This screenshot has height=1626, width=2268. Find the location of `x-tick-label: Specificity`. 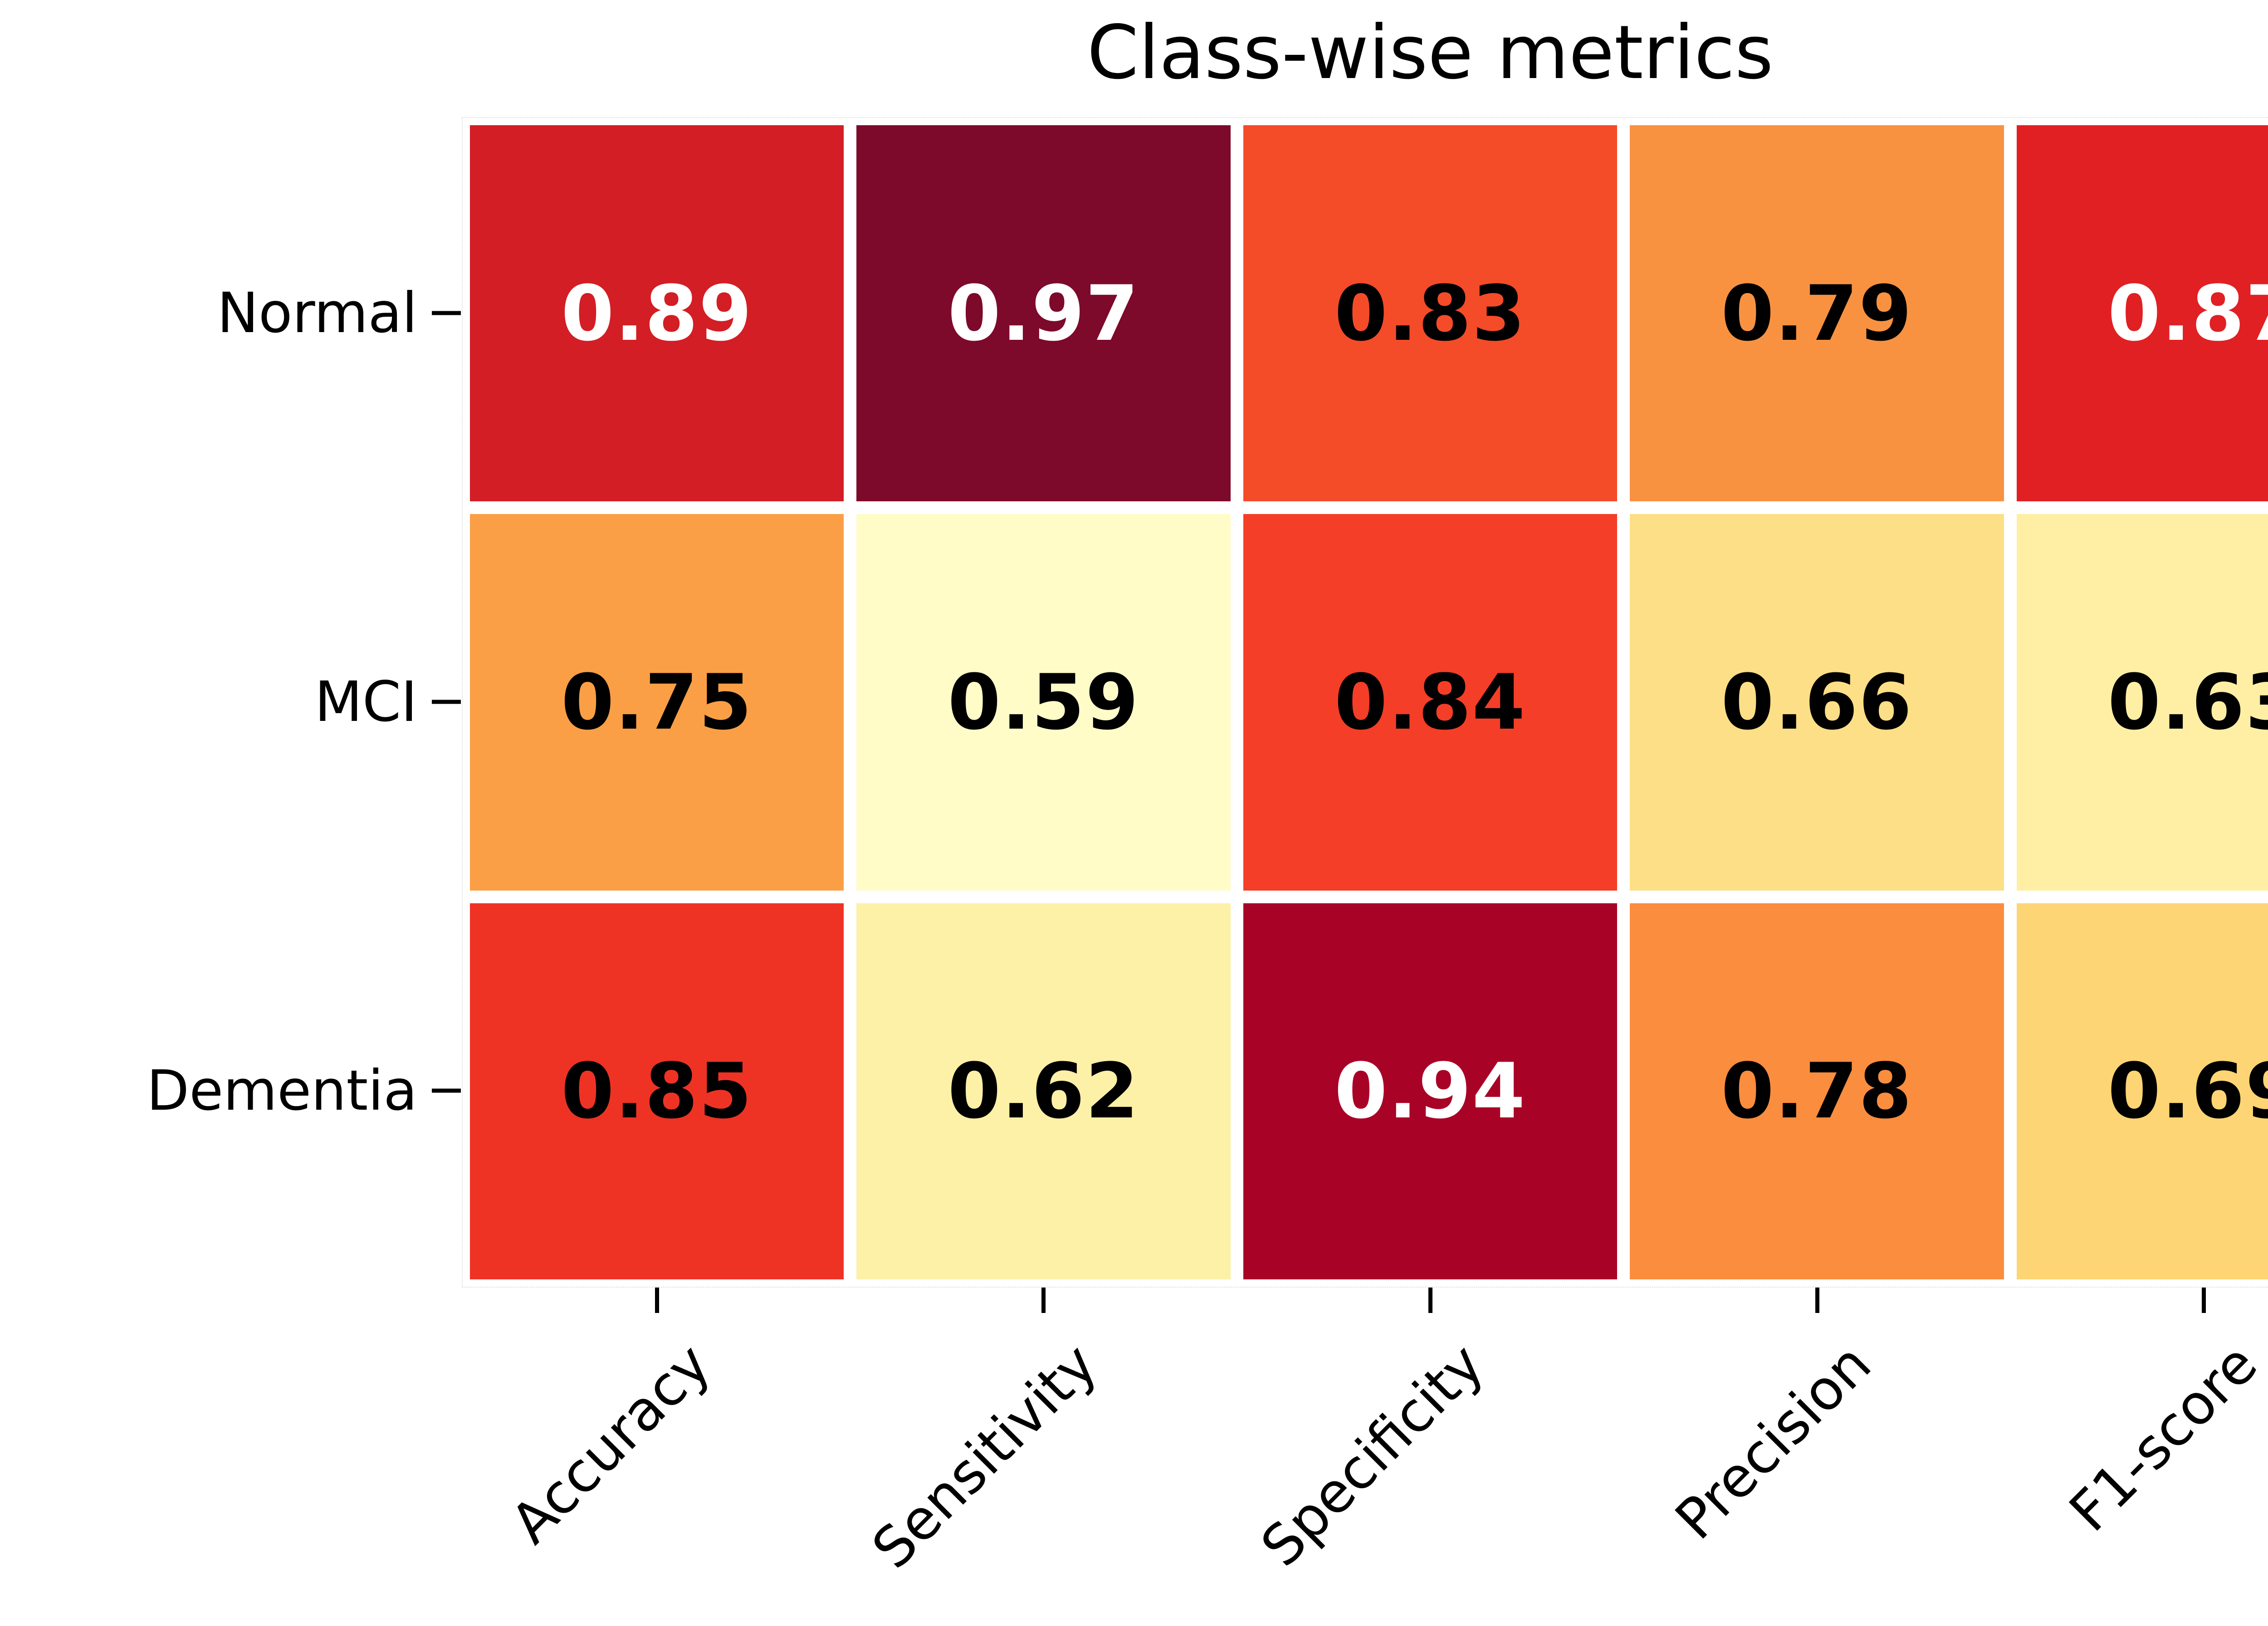

x-tick-label: Specificity is located at coordinates (1373, 1455).